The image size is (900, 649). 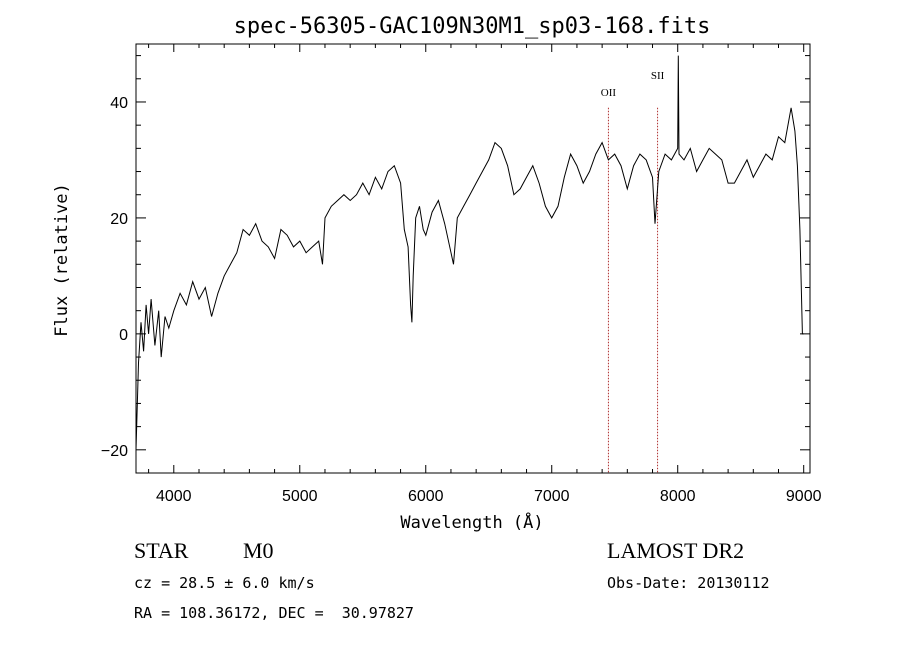 What do you see at coordinates (258, 550) in the screenshot?
I see `object-subclass: M0` at bounding box center [258, 550].